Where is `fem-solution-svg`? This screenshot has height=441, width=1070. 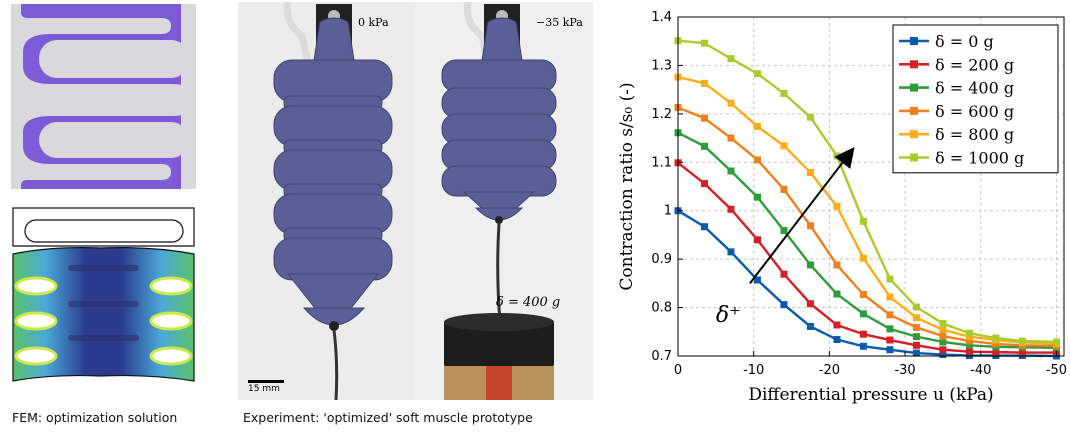 fem-solution-svg is located at coordinates (103, 294).